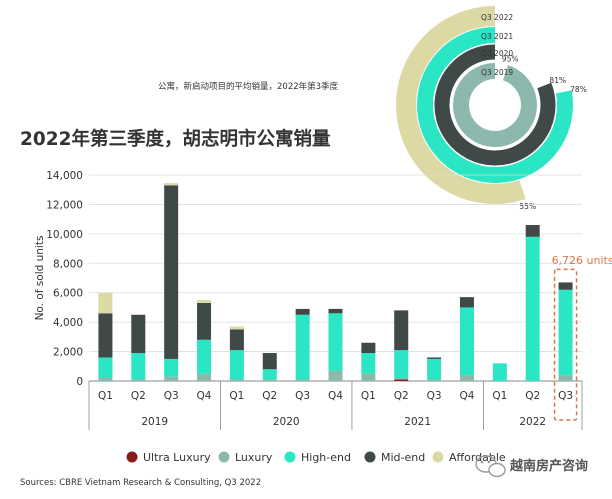 This screenshot has height=499, width=612. Describe the element at coordinates (177, 457) in the screenshot. I see `legend-label: Ultra Luxury` at that location.